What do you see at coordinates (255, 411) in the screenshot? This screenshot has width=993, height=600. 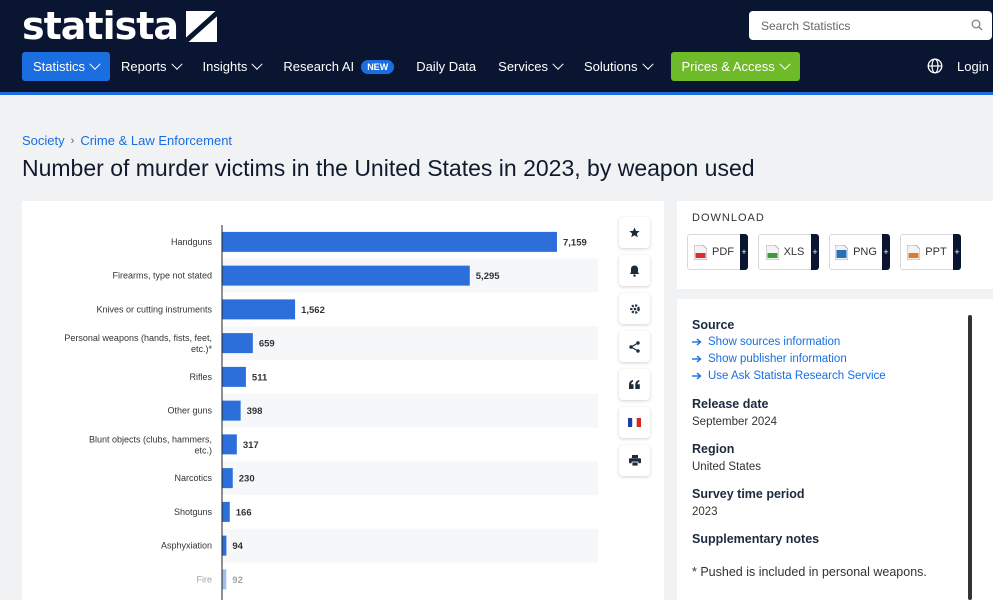 I see `chart-value-label: 398` at bounding box center [255, 411].